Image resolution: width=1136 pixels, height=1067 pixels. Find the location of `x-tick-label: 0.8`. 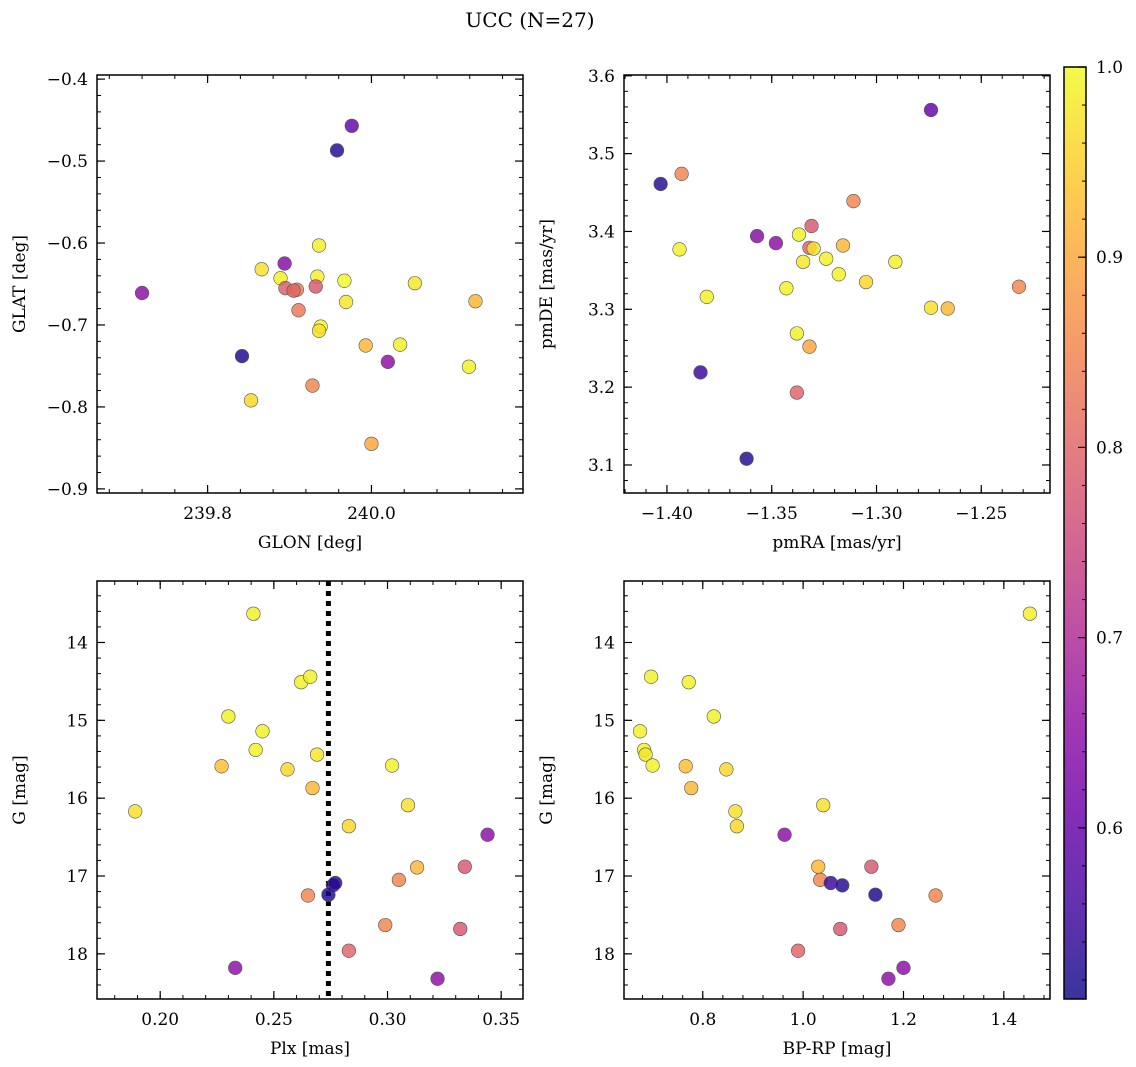

x-tick-label: 0.8 is located at coordinates (702, 1020).